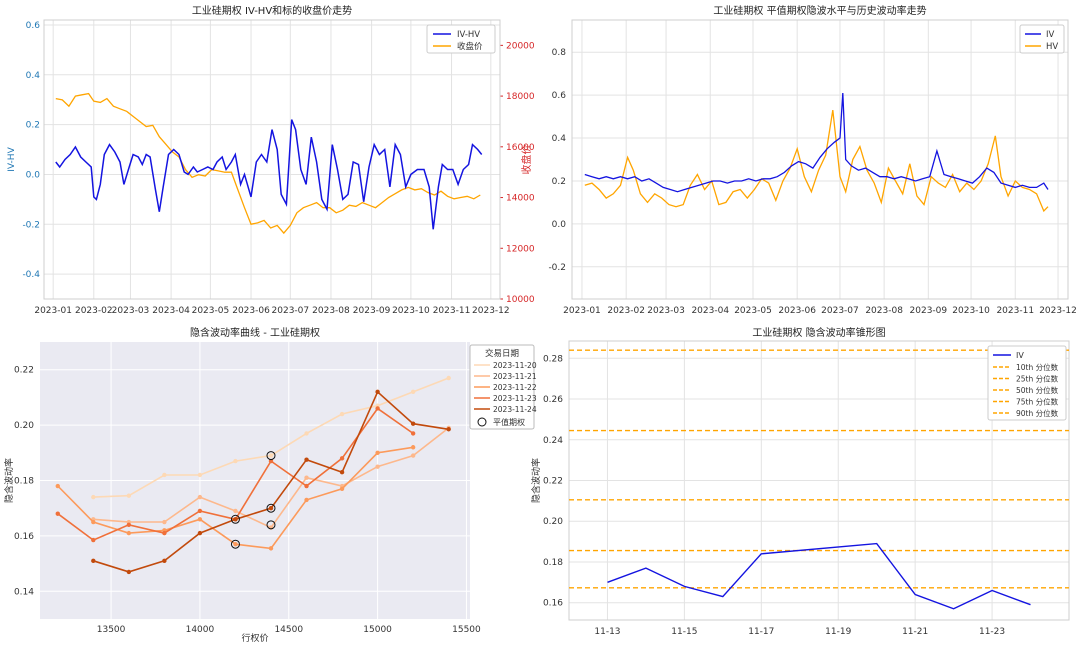 This screenshot has height=646, width=1080. Describe the element at coordinates (452, 311) in the screenshot. I see `x-tick-label: 2023-11` at that location.